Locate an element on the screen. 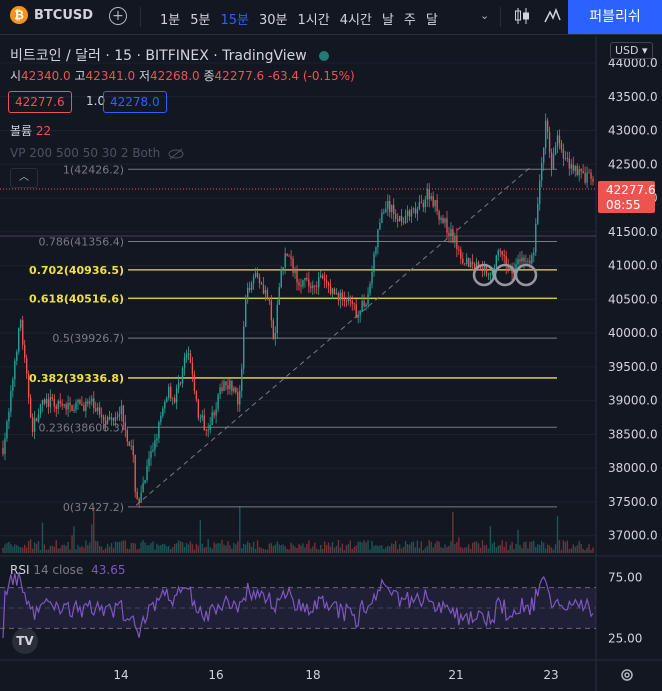 This screenshot has height=691, width=662. price-tick: 43500.0 is located at coordinates (633, 97).